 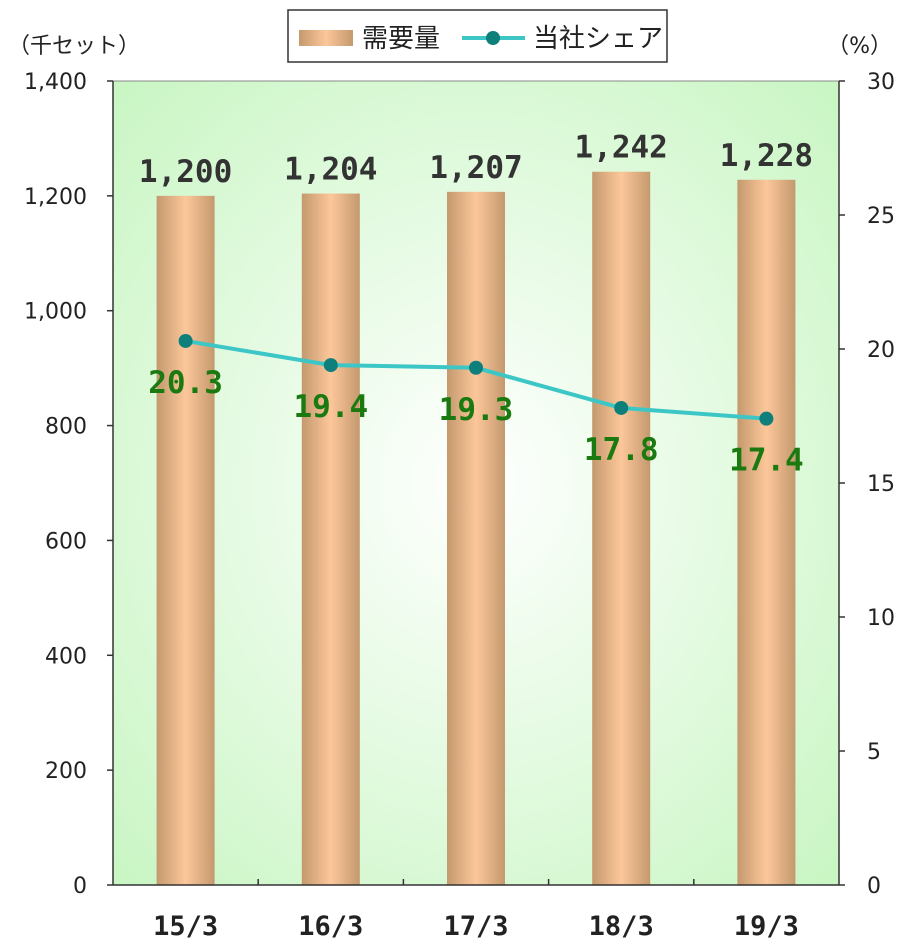 What do you see at coordinates (74, 46) in the screenshot?
I see `left-axis-unit-label: （千セット）` at bounding box center [74, 46].